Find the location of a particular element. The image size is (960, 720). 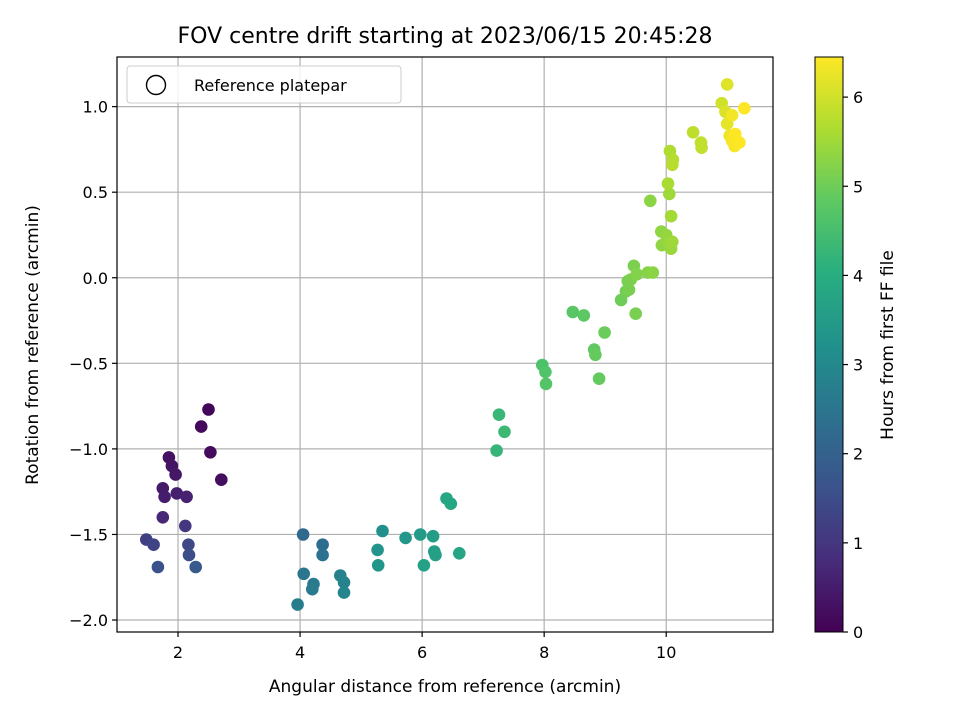

colorbar-ticks: 0 1 2 3 4 5 6 is located at coordinates (853, 365).